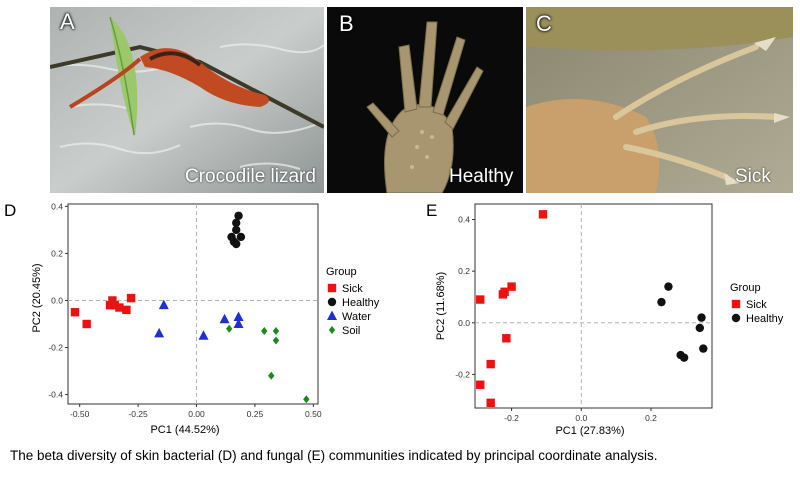 The width and height of the screenshot is (800, 488). Describe the element at coordinates (745, 288) in the screenshot. I see `chart-e-legend-title: Group` at that location.